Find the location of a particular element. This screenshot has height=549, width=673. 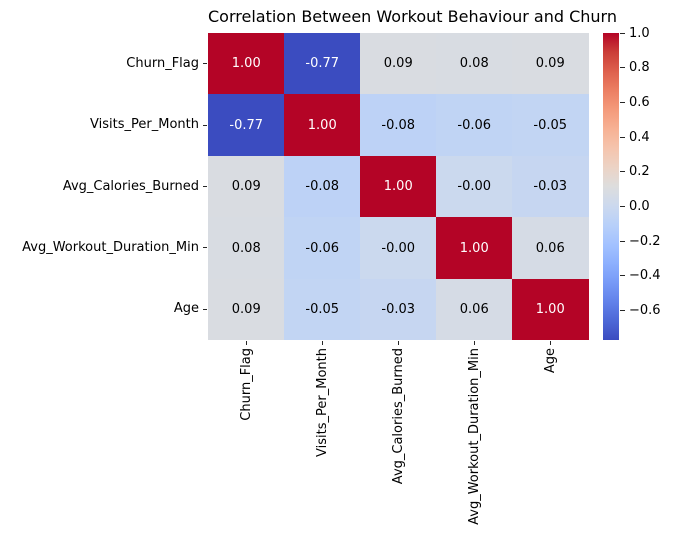

colorbar-tick-label: 1.0 is located at coordinates (639, 33).